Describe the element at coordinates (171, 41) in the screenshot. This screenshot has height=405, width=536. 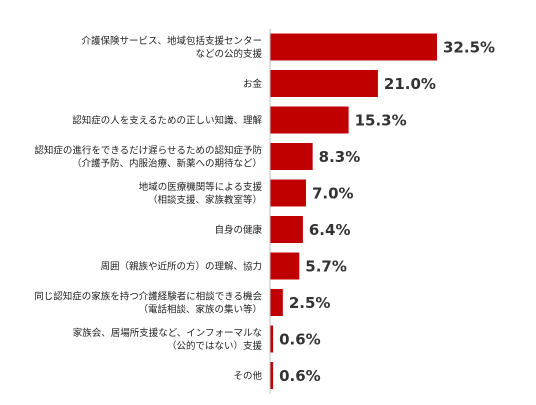
I see `category-label-0-line-0: 介護保険サービス、地域包括支援センター` at that location.